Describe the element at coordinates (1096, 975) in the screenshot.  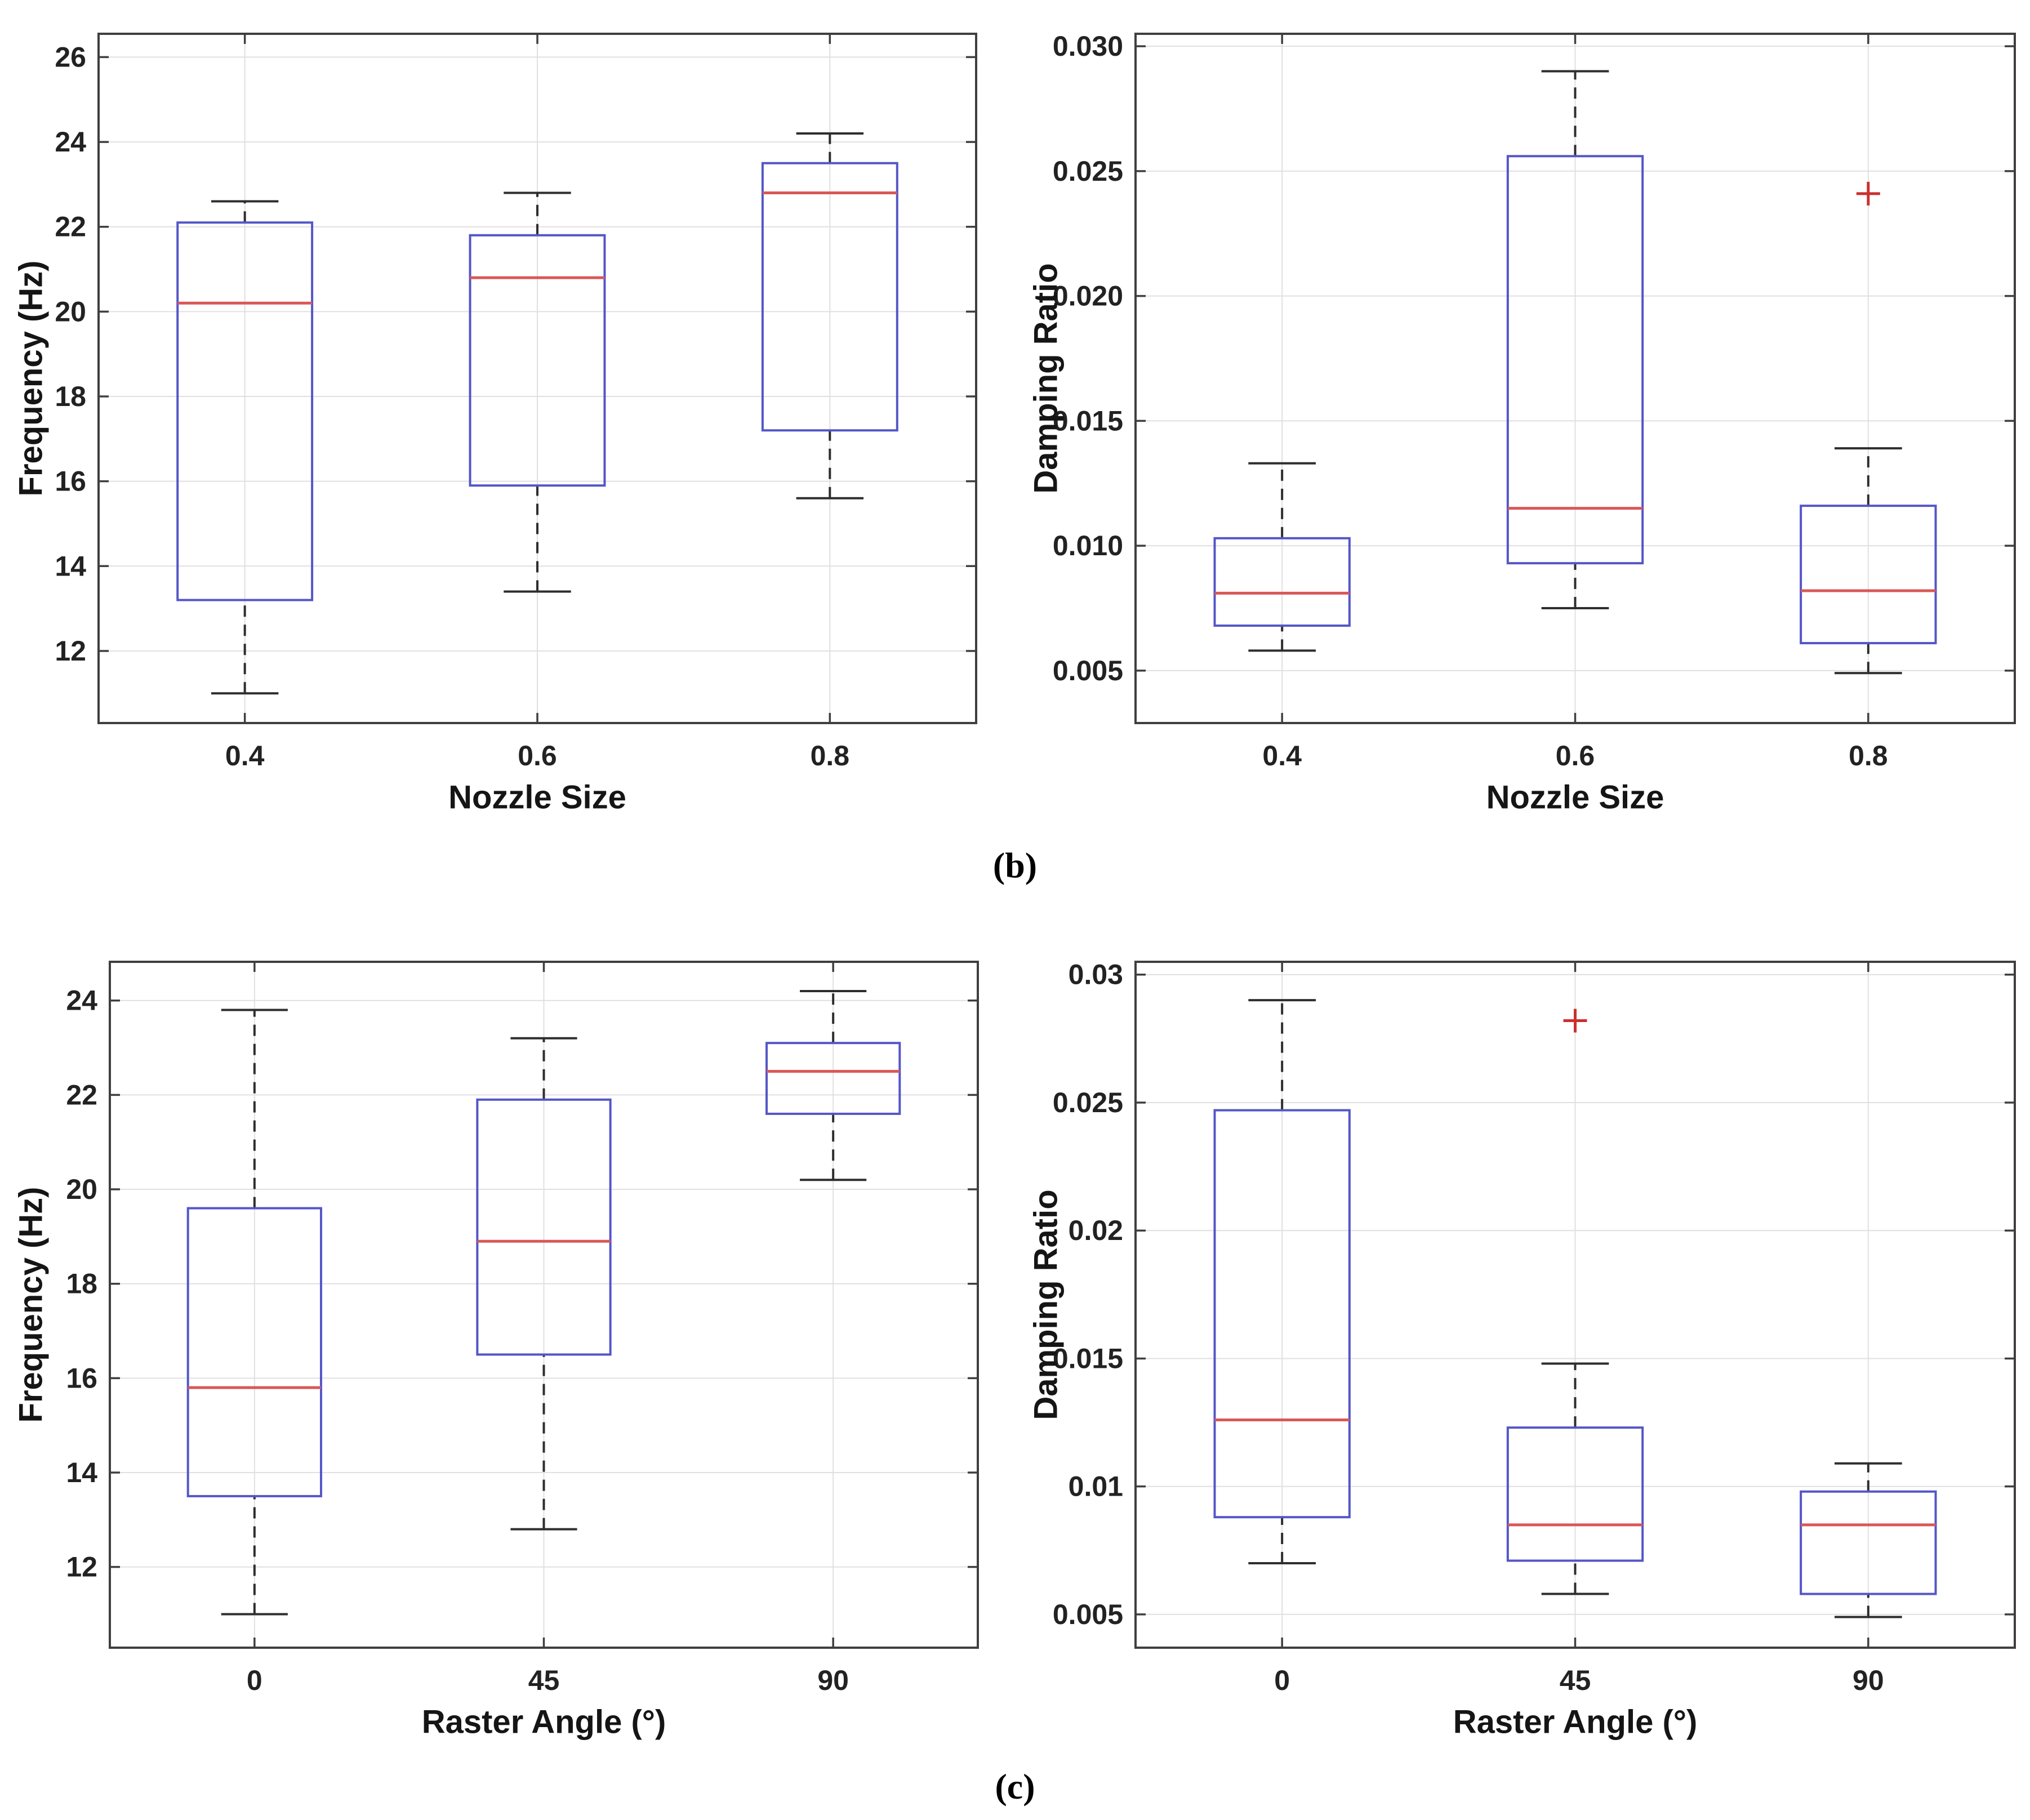
I see `y-tick-label: 0.03` at that location.